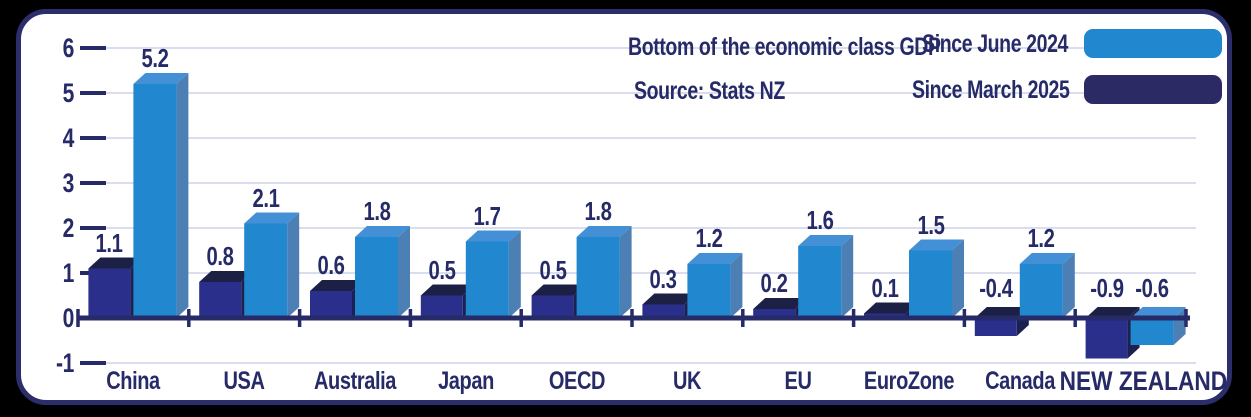 The image size is (1251, 417). I want to click on y-tick-label-6: 6, so click(68, 48).